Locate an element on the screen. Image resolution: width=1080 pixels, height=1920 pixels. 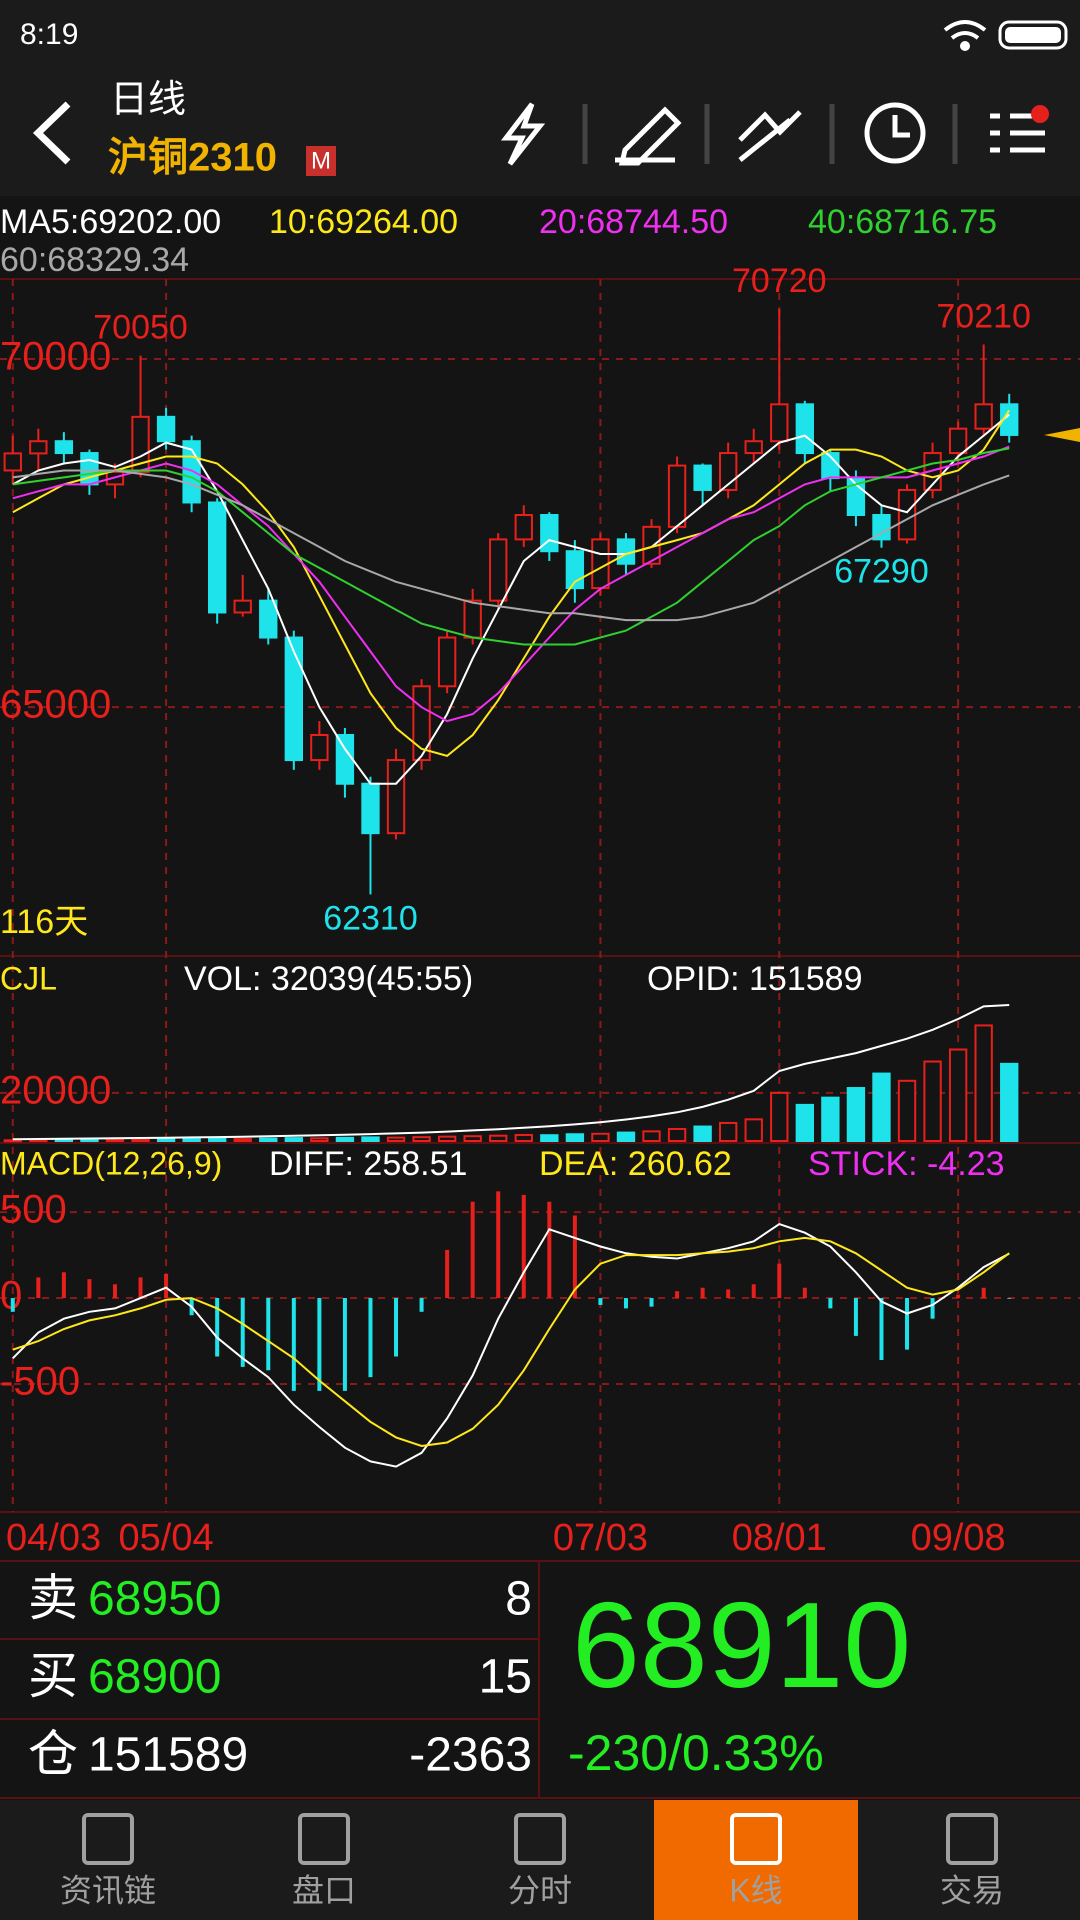
extreme-label: 70720 is located at coordinates (779, 281).